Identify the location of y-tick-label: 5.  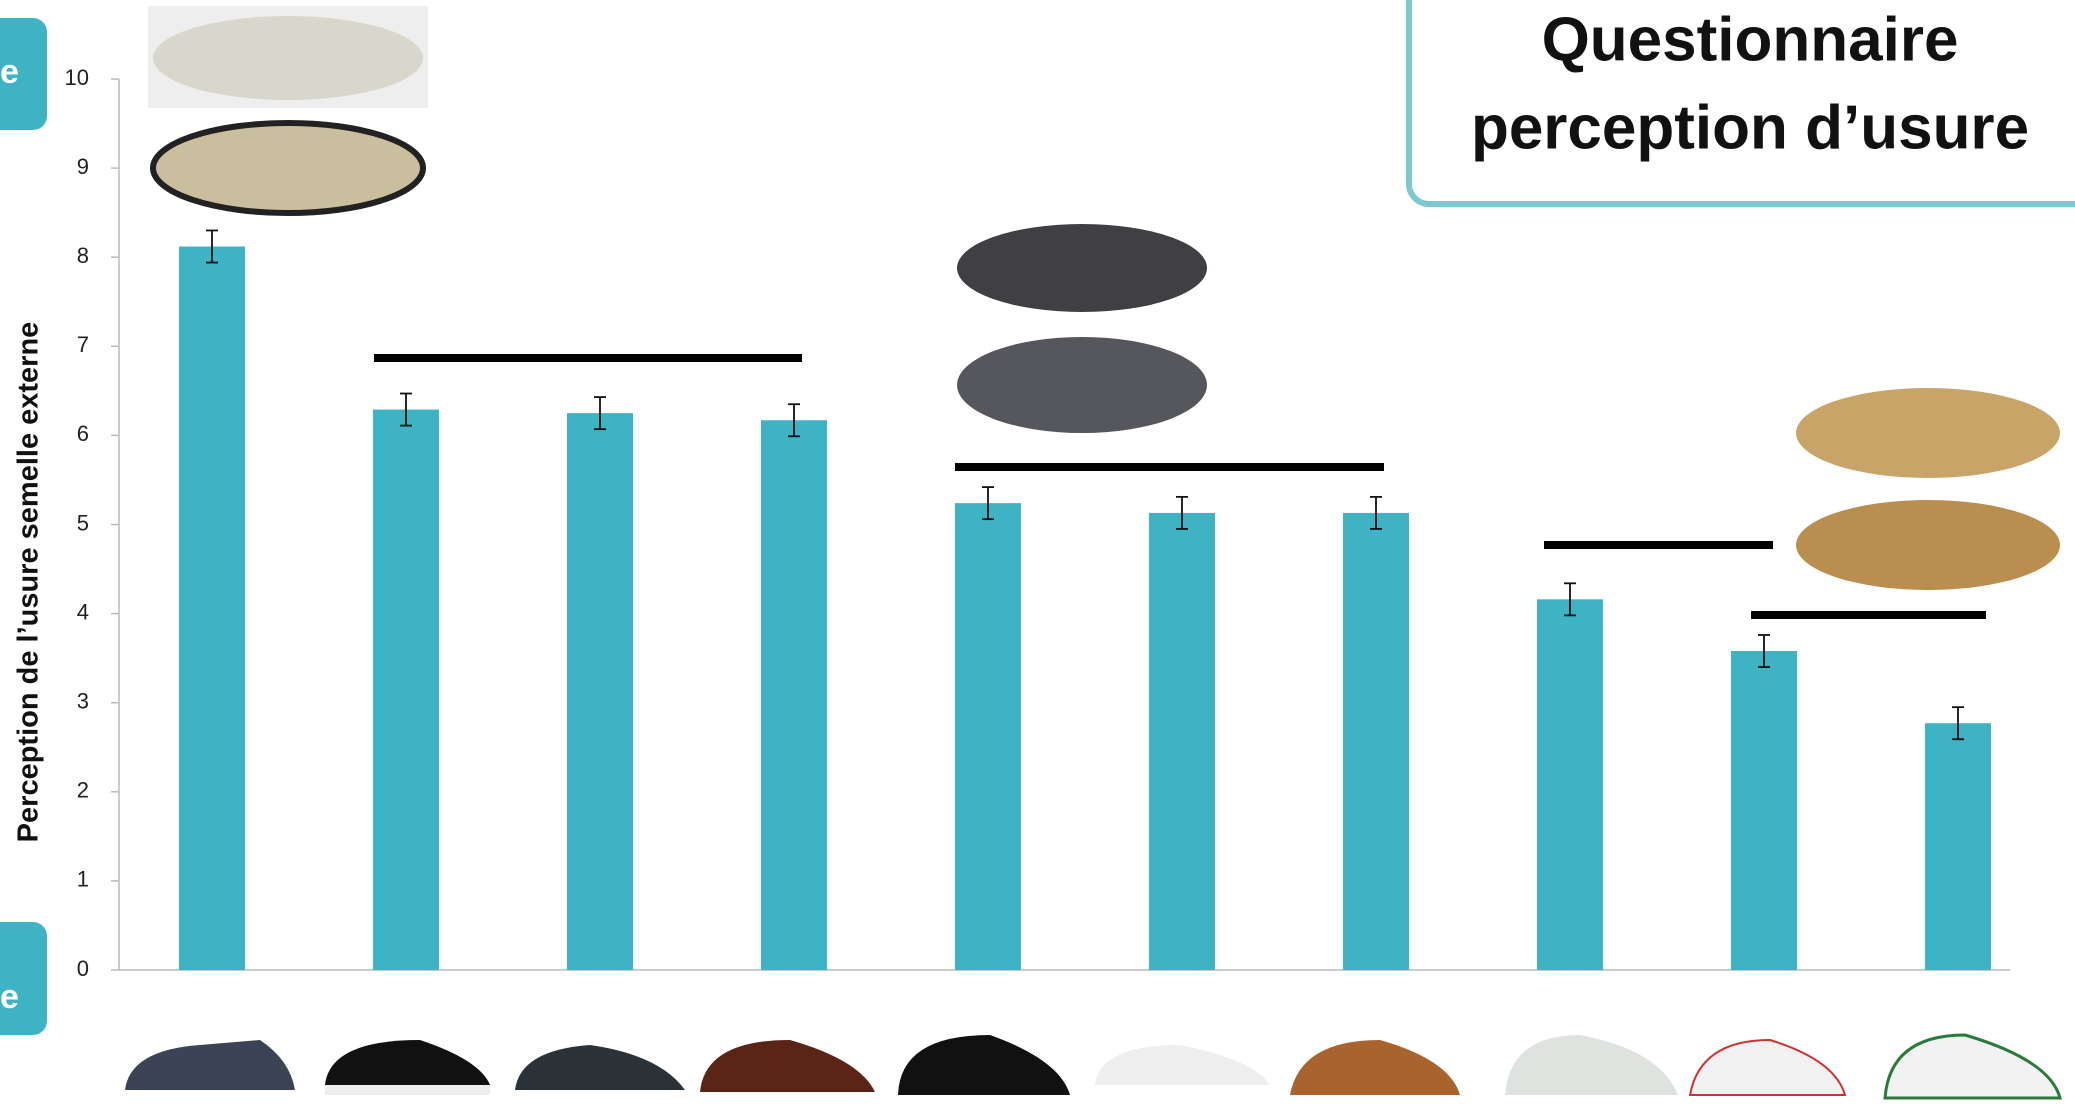
(83, 522).